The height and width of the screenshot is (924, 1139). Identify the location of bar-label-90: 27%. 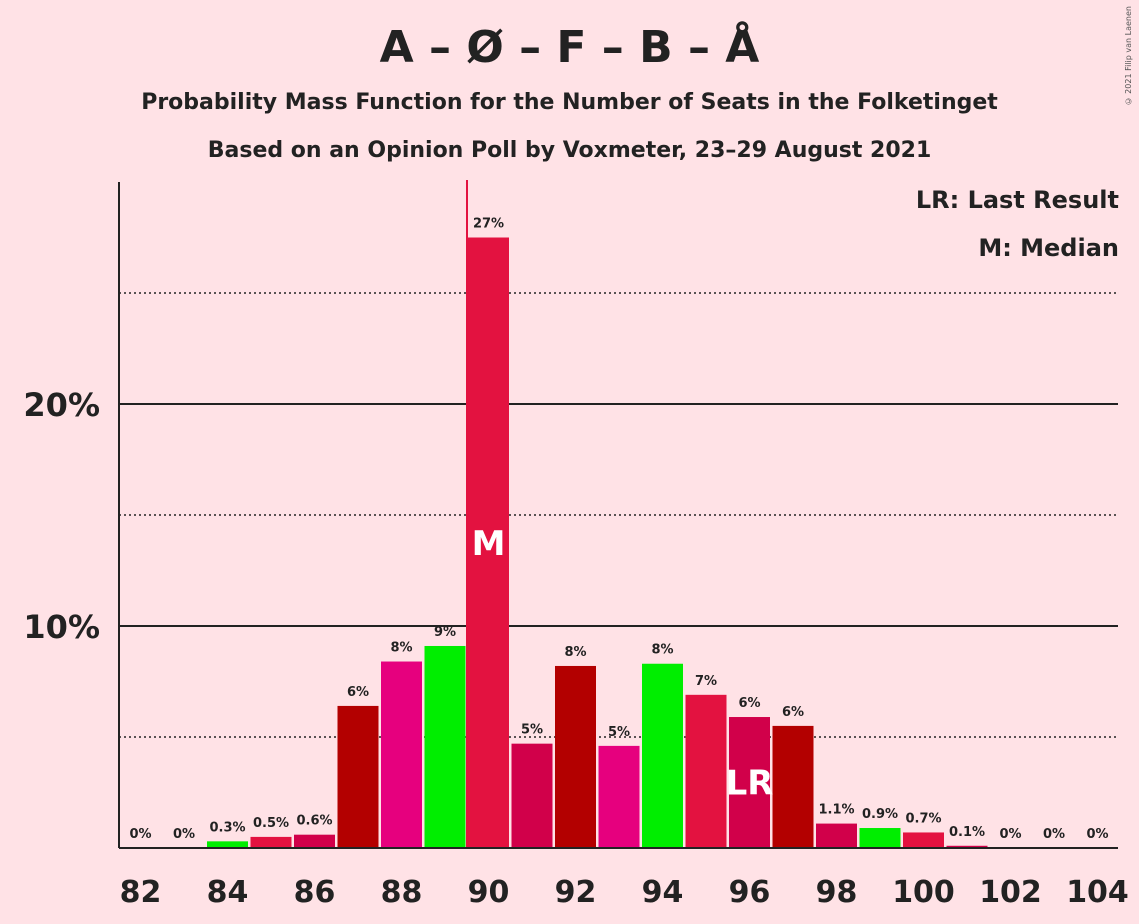
(488, 224).